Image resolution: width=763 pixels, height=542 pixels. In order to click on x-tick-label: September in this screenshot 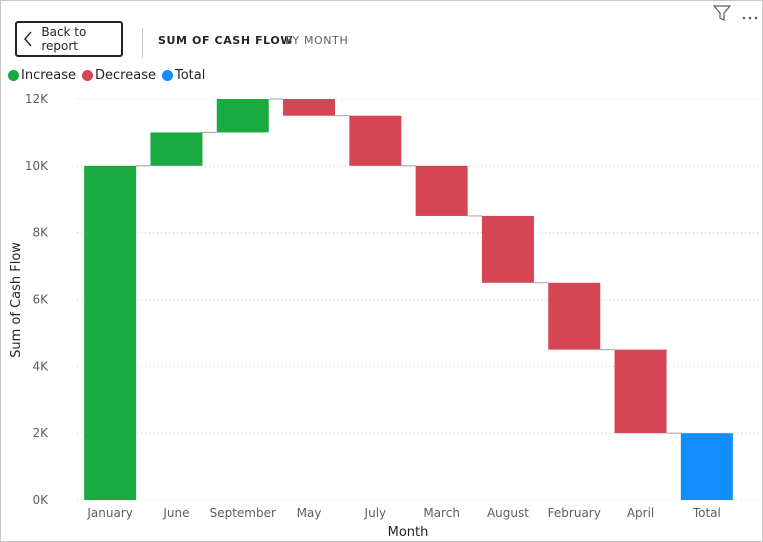, I will do `click(243, 513)`.